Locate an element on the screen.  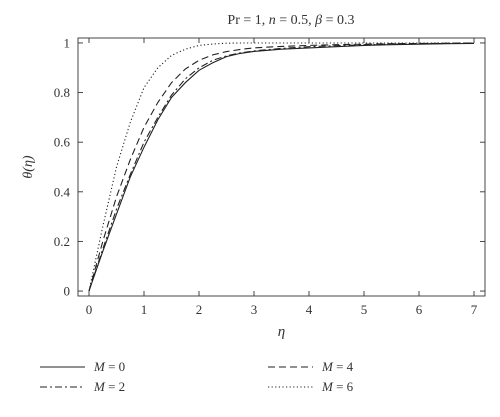
x-tick-label: 4 is located at coordinates (309, 309).